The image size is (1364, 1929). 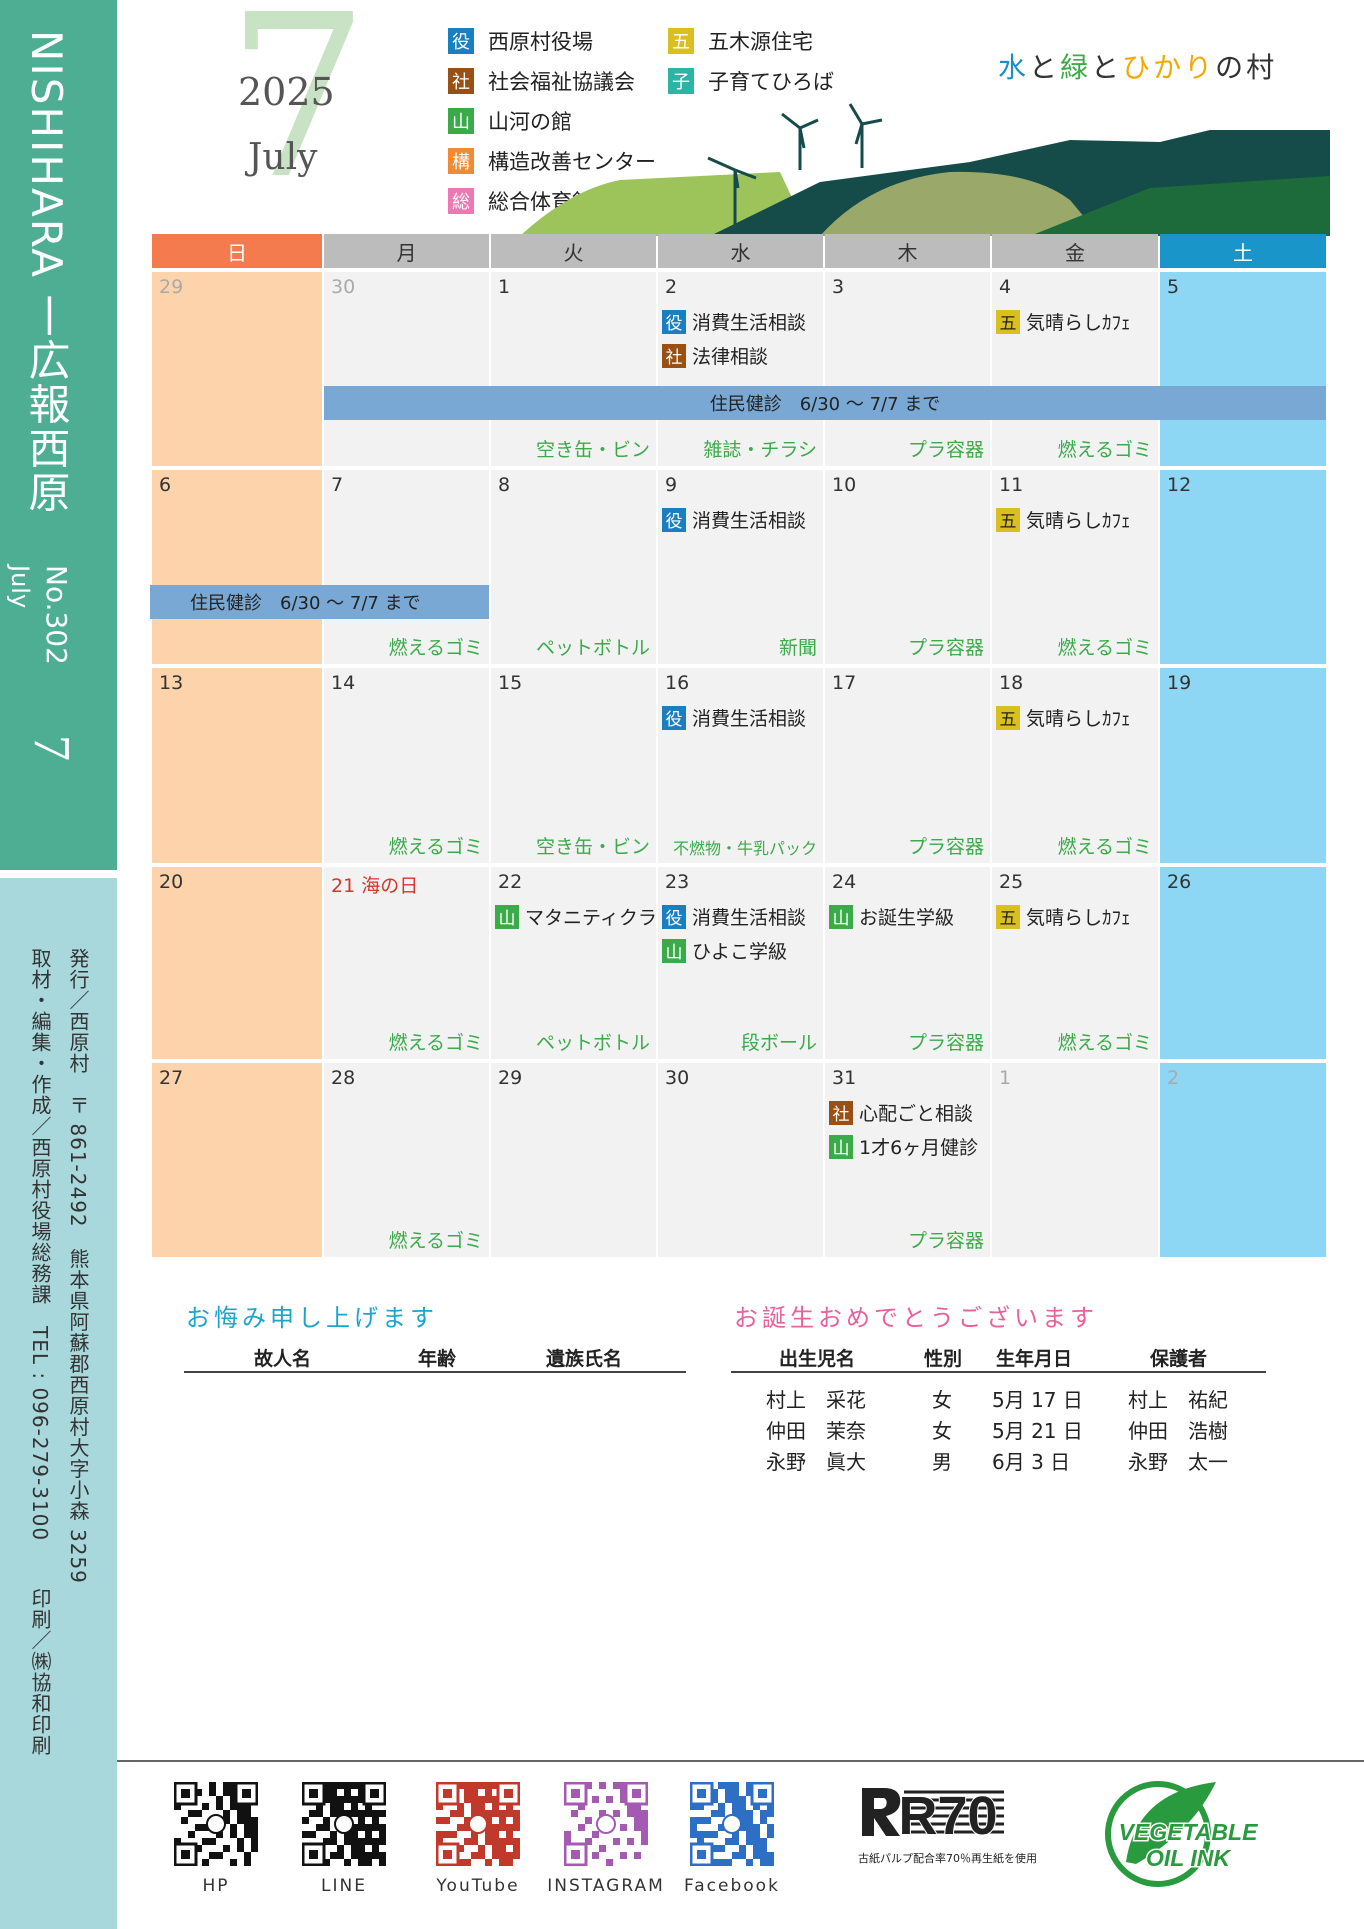 What do you see at coordinates (435, 1372) in the screenshot?
I see `condolence-rule` at bounding box center [435, 1372].